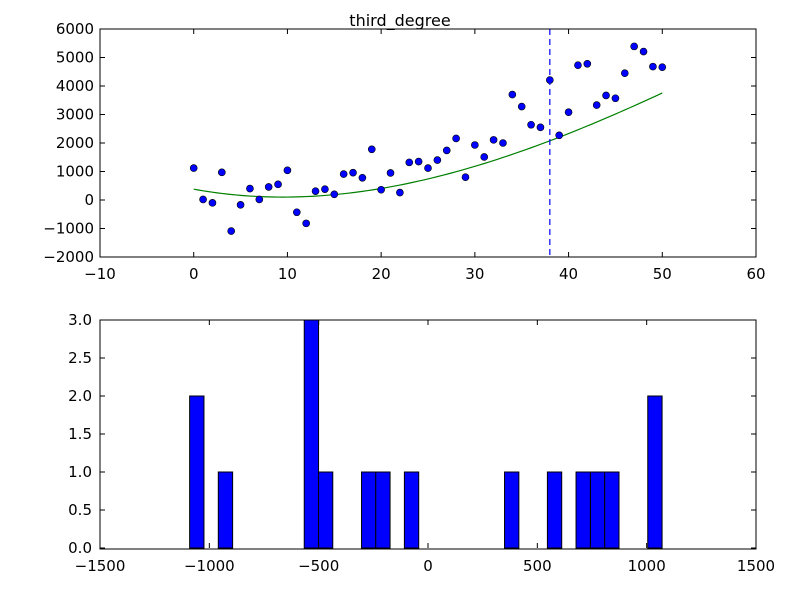  What do you see at coordinates (100, 566) in the screenshot?
I see `x-tick-label: −1500` at bounding box center [100, 566].